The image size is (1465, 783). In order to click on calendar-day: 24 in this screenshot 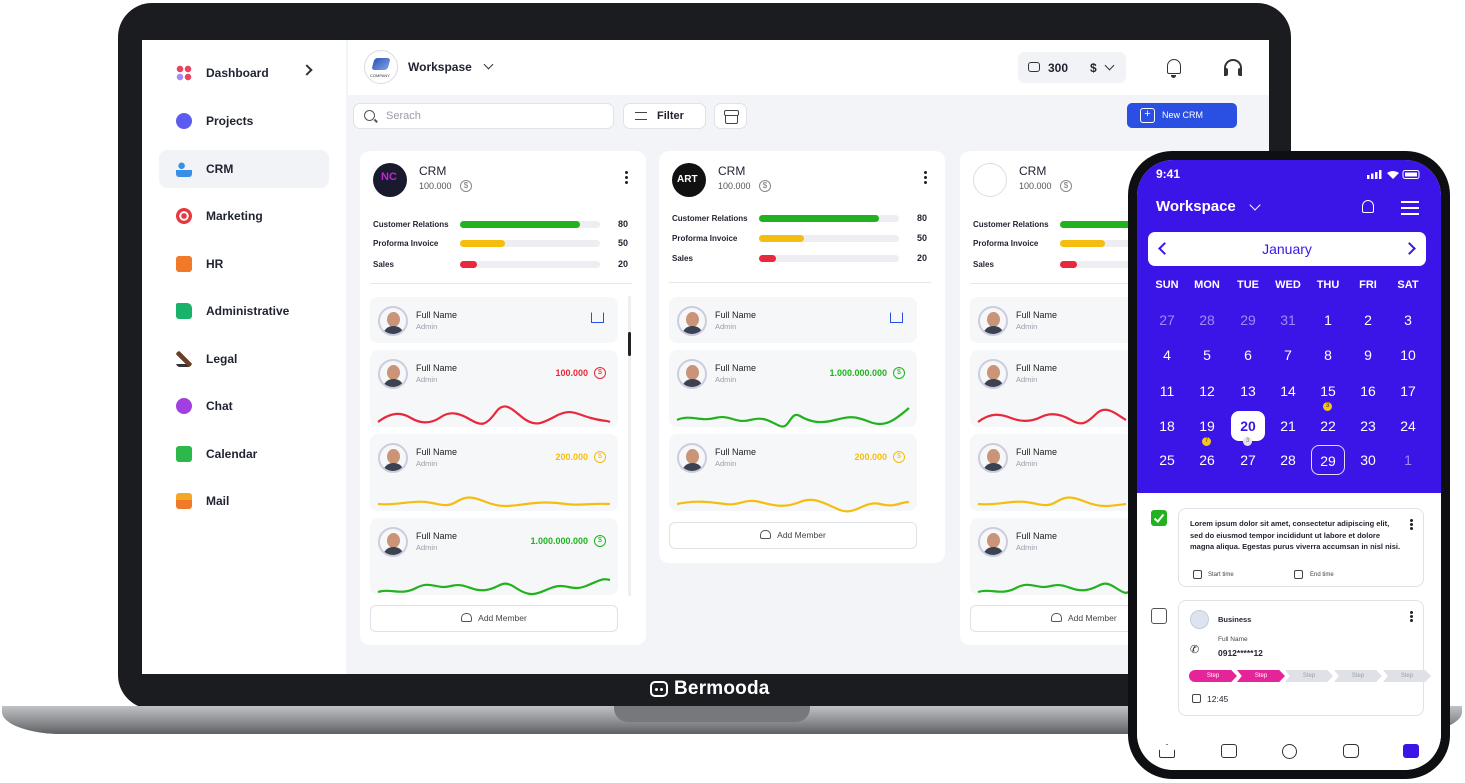, I will do `click(1408, 426)`.